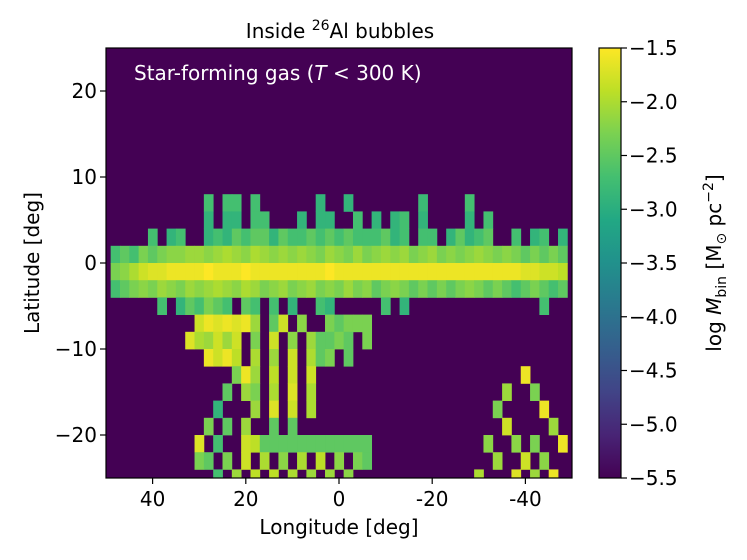 This screenshot has width=747, height=560. I want to click on chart-title: Inside 26Al bubbles, so click(340, 30).